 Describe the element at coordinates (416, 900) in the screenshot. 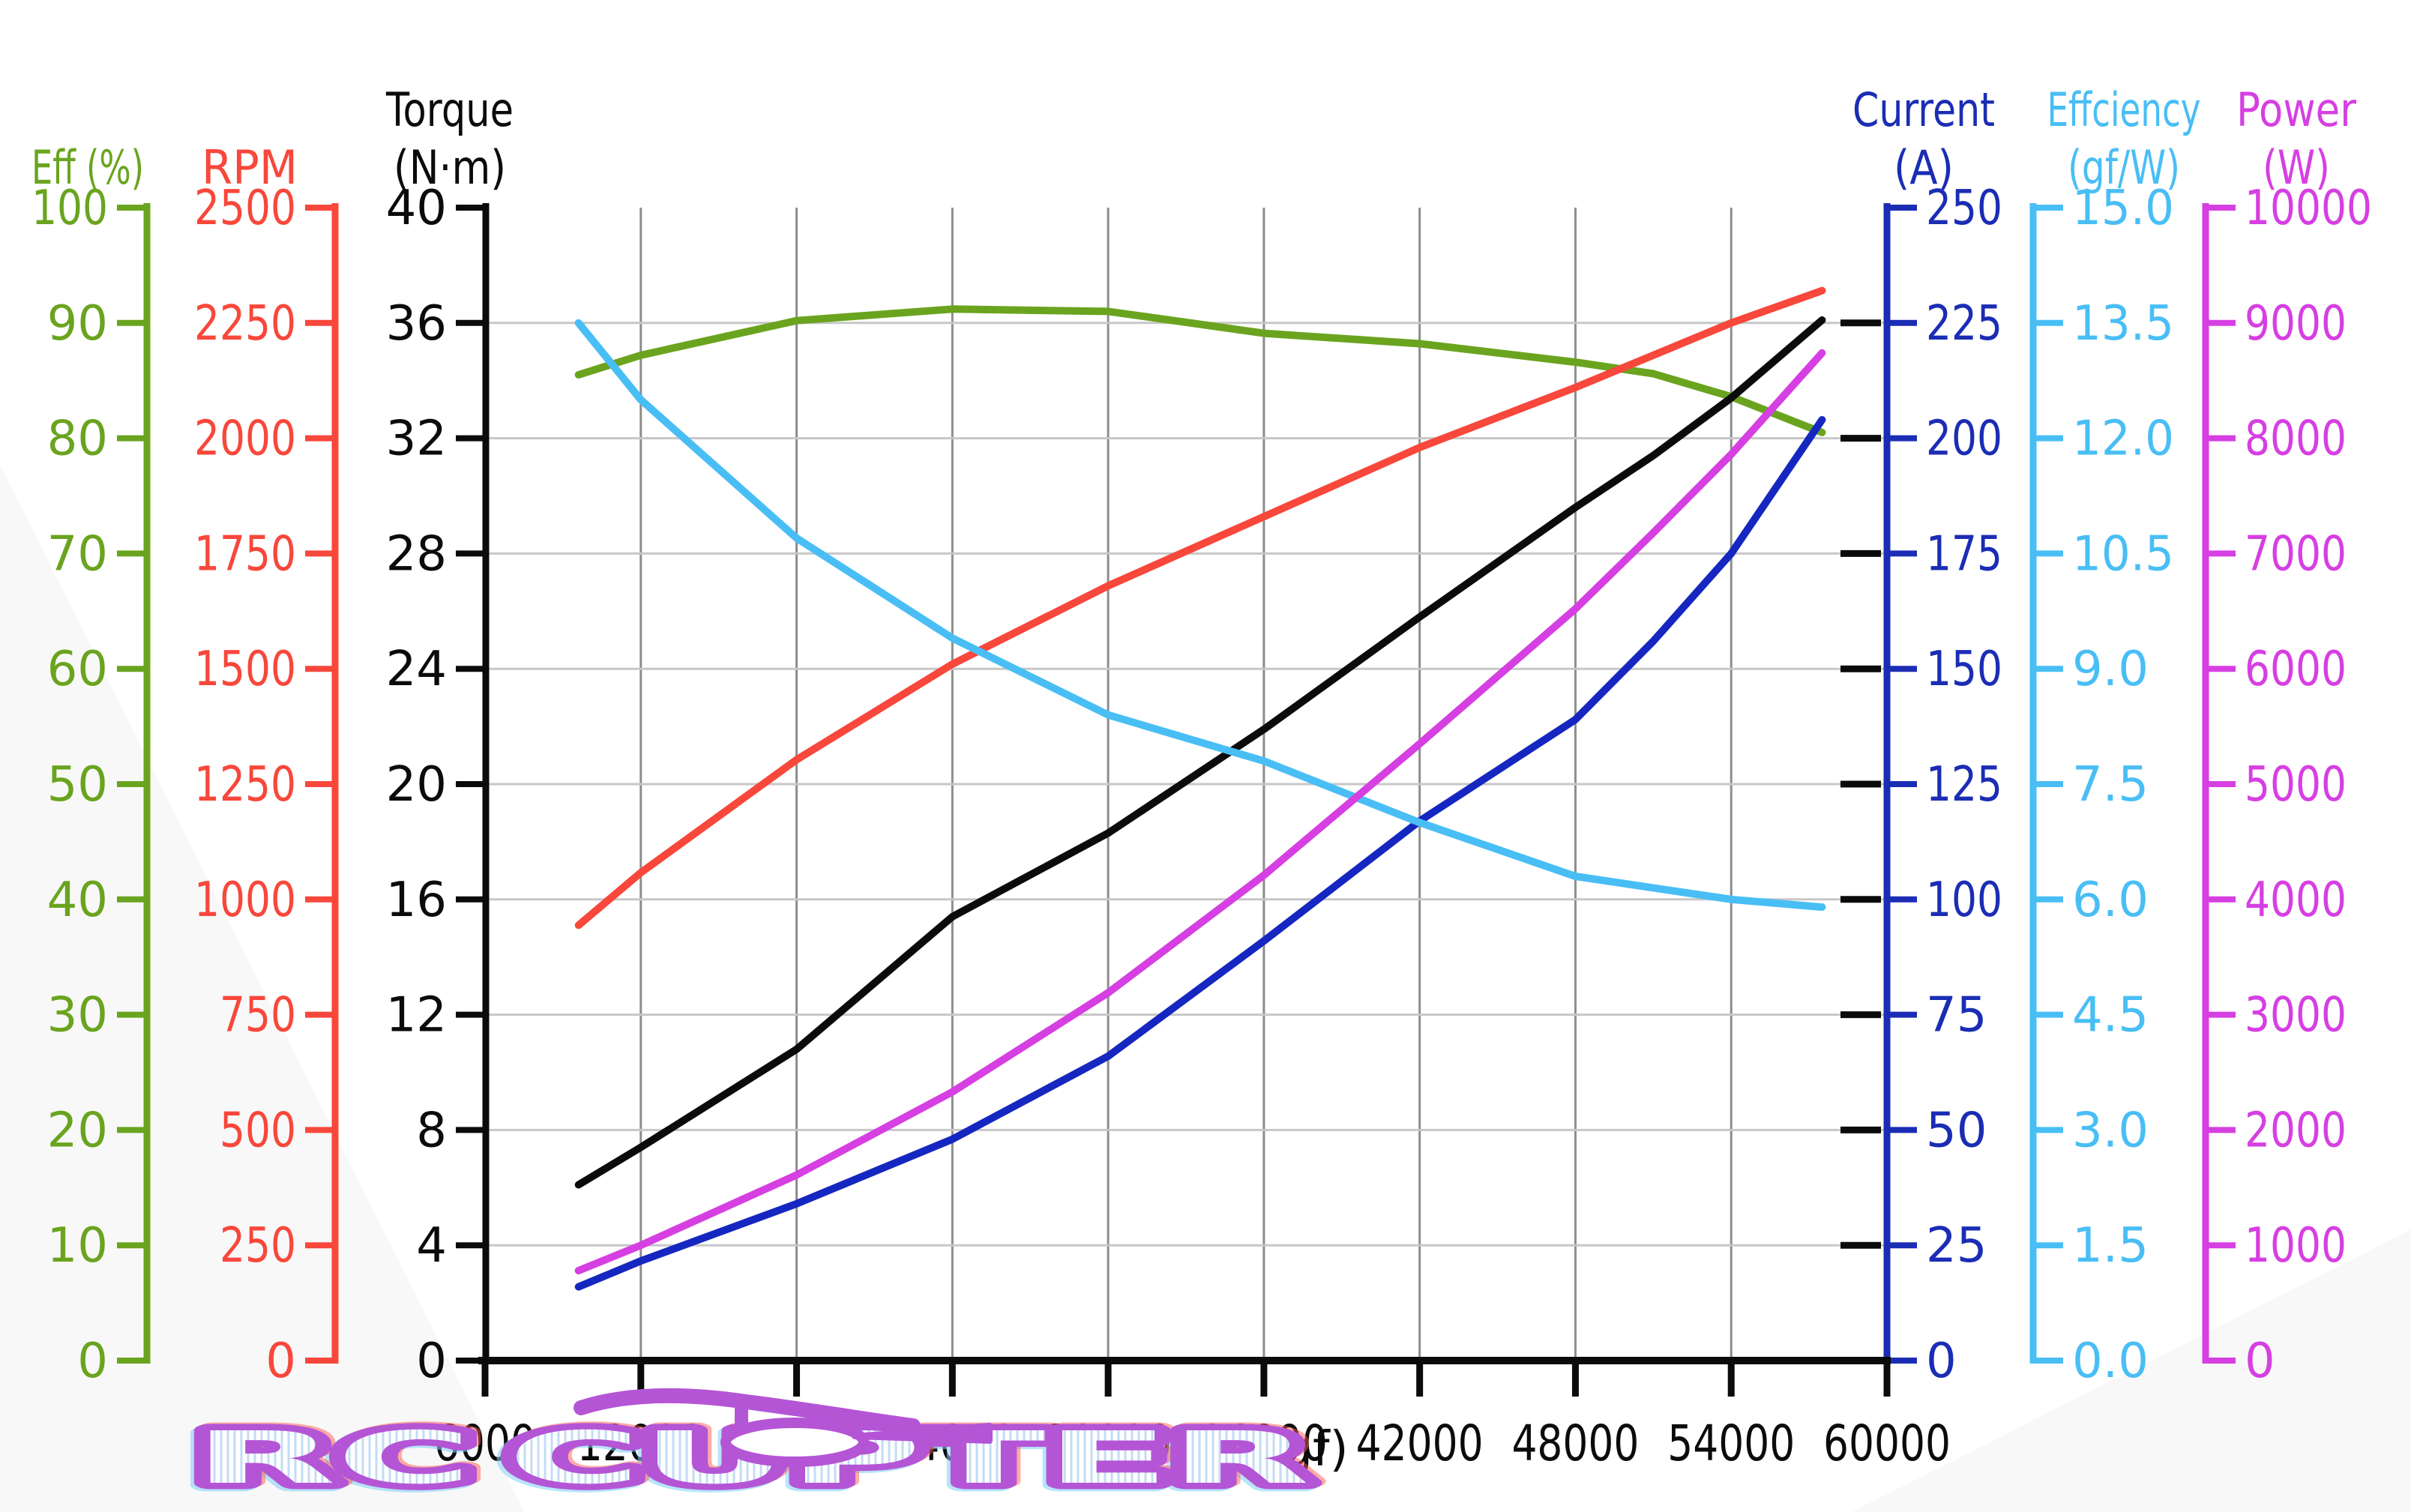

I see `axis-tick-label-torque: 16` at that location.